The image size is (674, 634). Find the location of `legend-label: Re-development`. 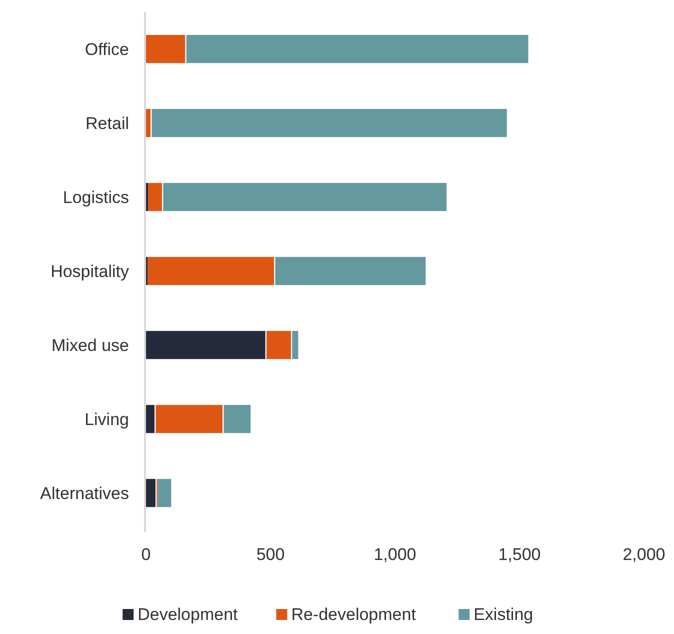

legend-label: Re-development is located at coordinates (353, 614).